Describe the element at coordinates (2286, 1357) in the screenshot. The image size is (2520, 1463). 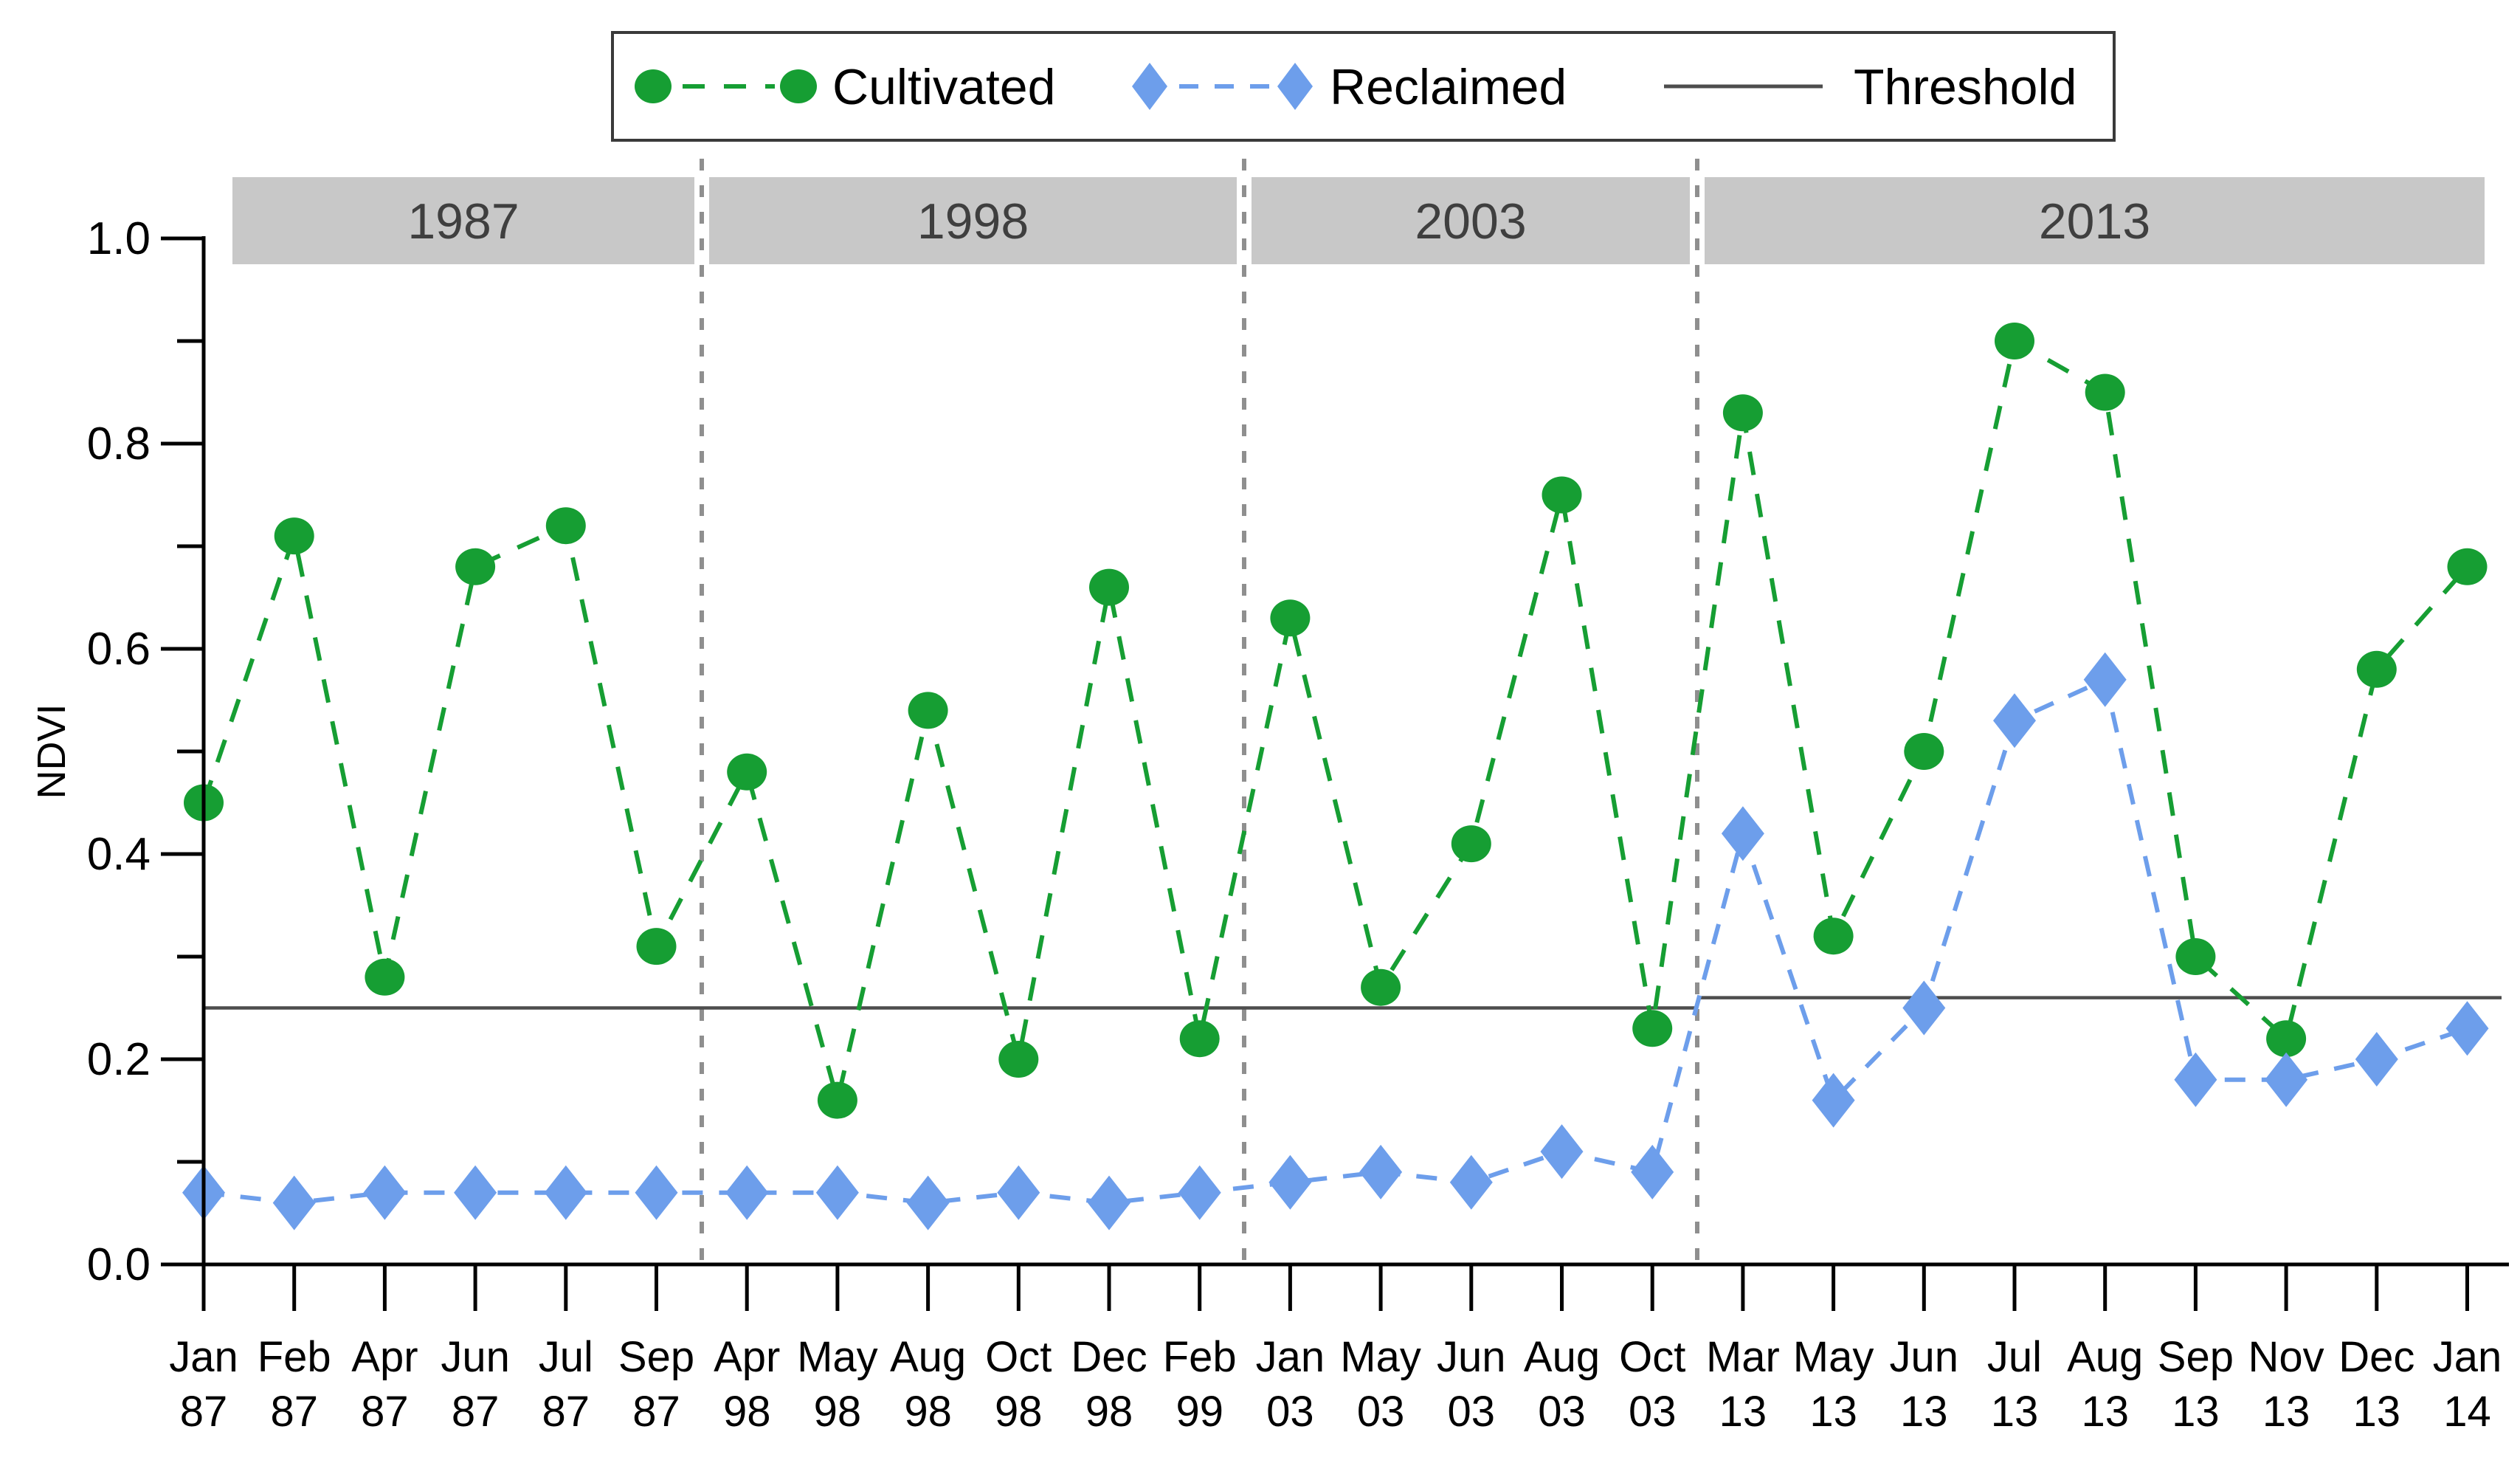
I see `x-tick-label-month: Nov` at that location.